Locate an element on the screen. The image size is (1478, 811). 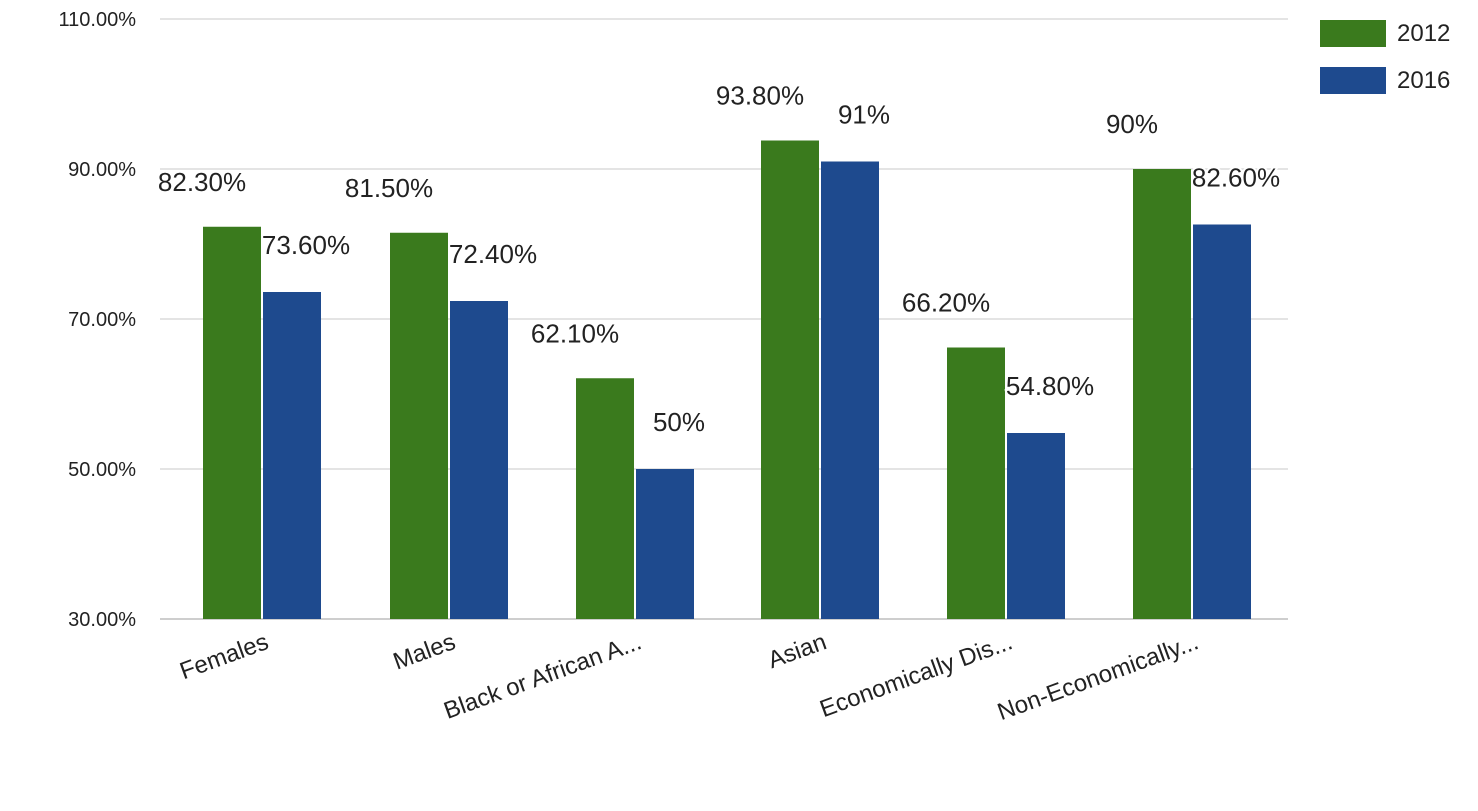
data-label-2016: 50% is located at coordinates (679, 422).